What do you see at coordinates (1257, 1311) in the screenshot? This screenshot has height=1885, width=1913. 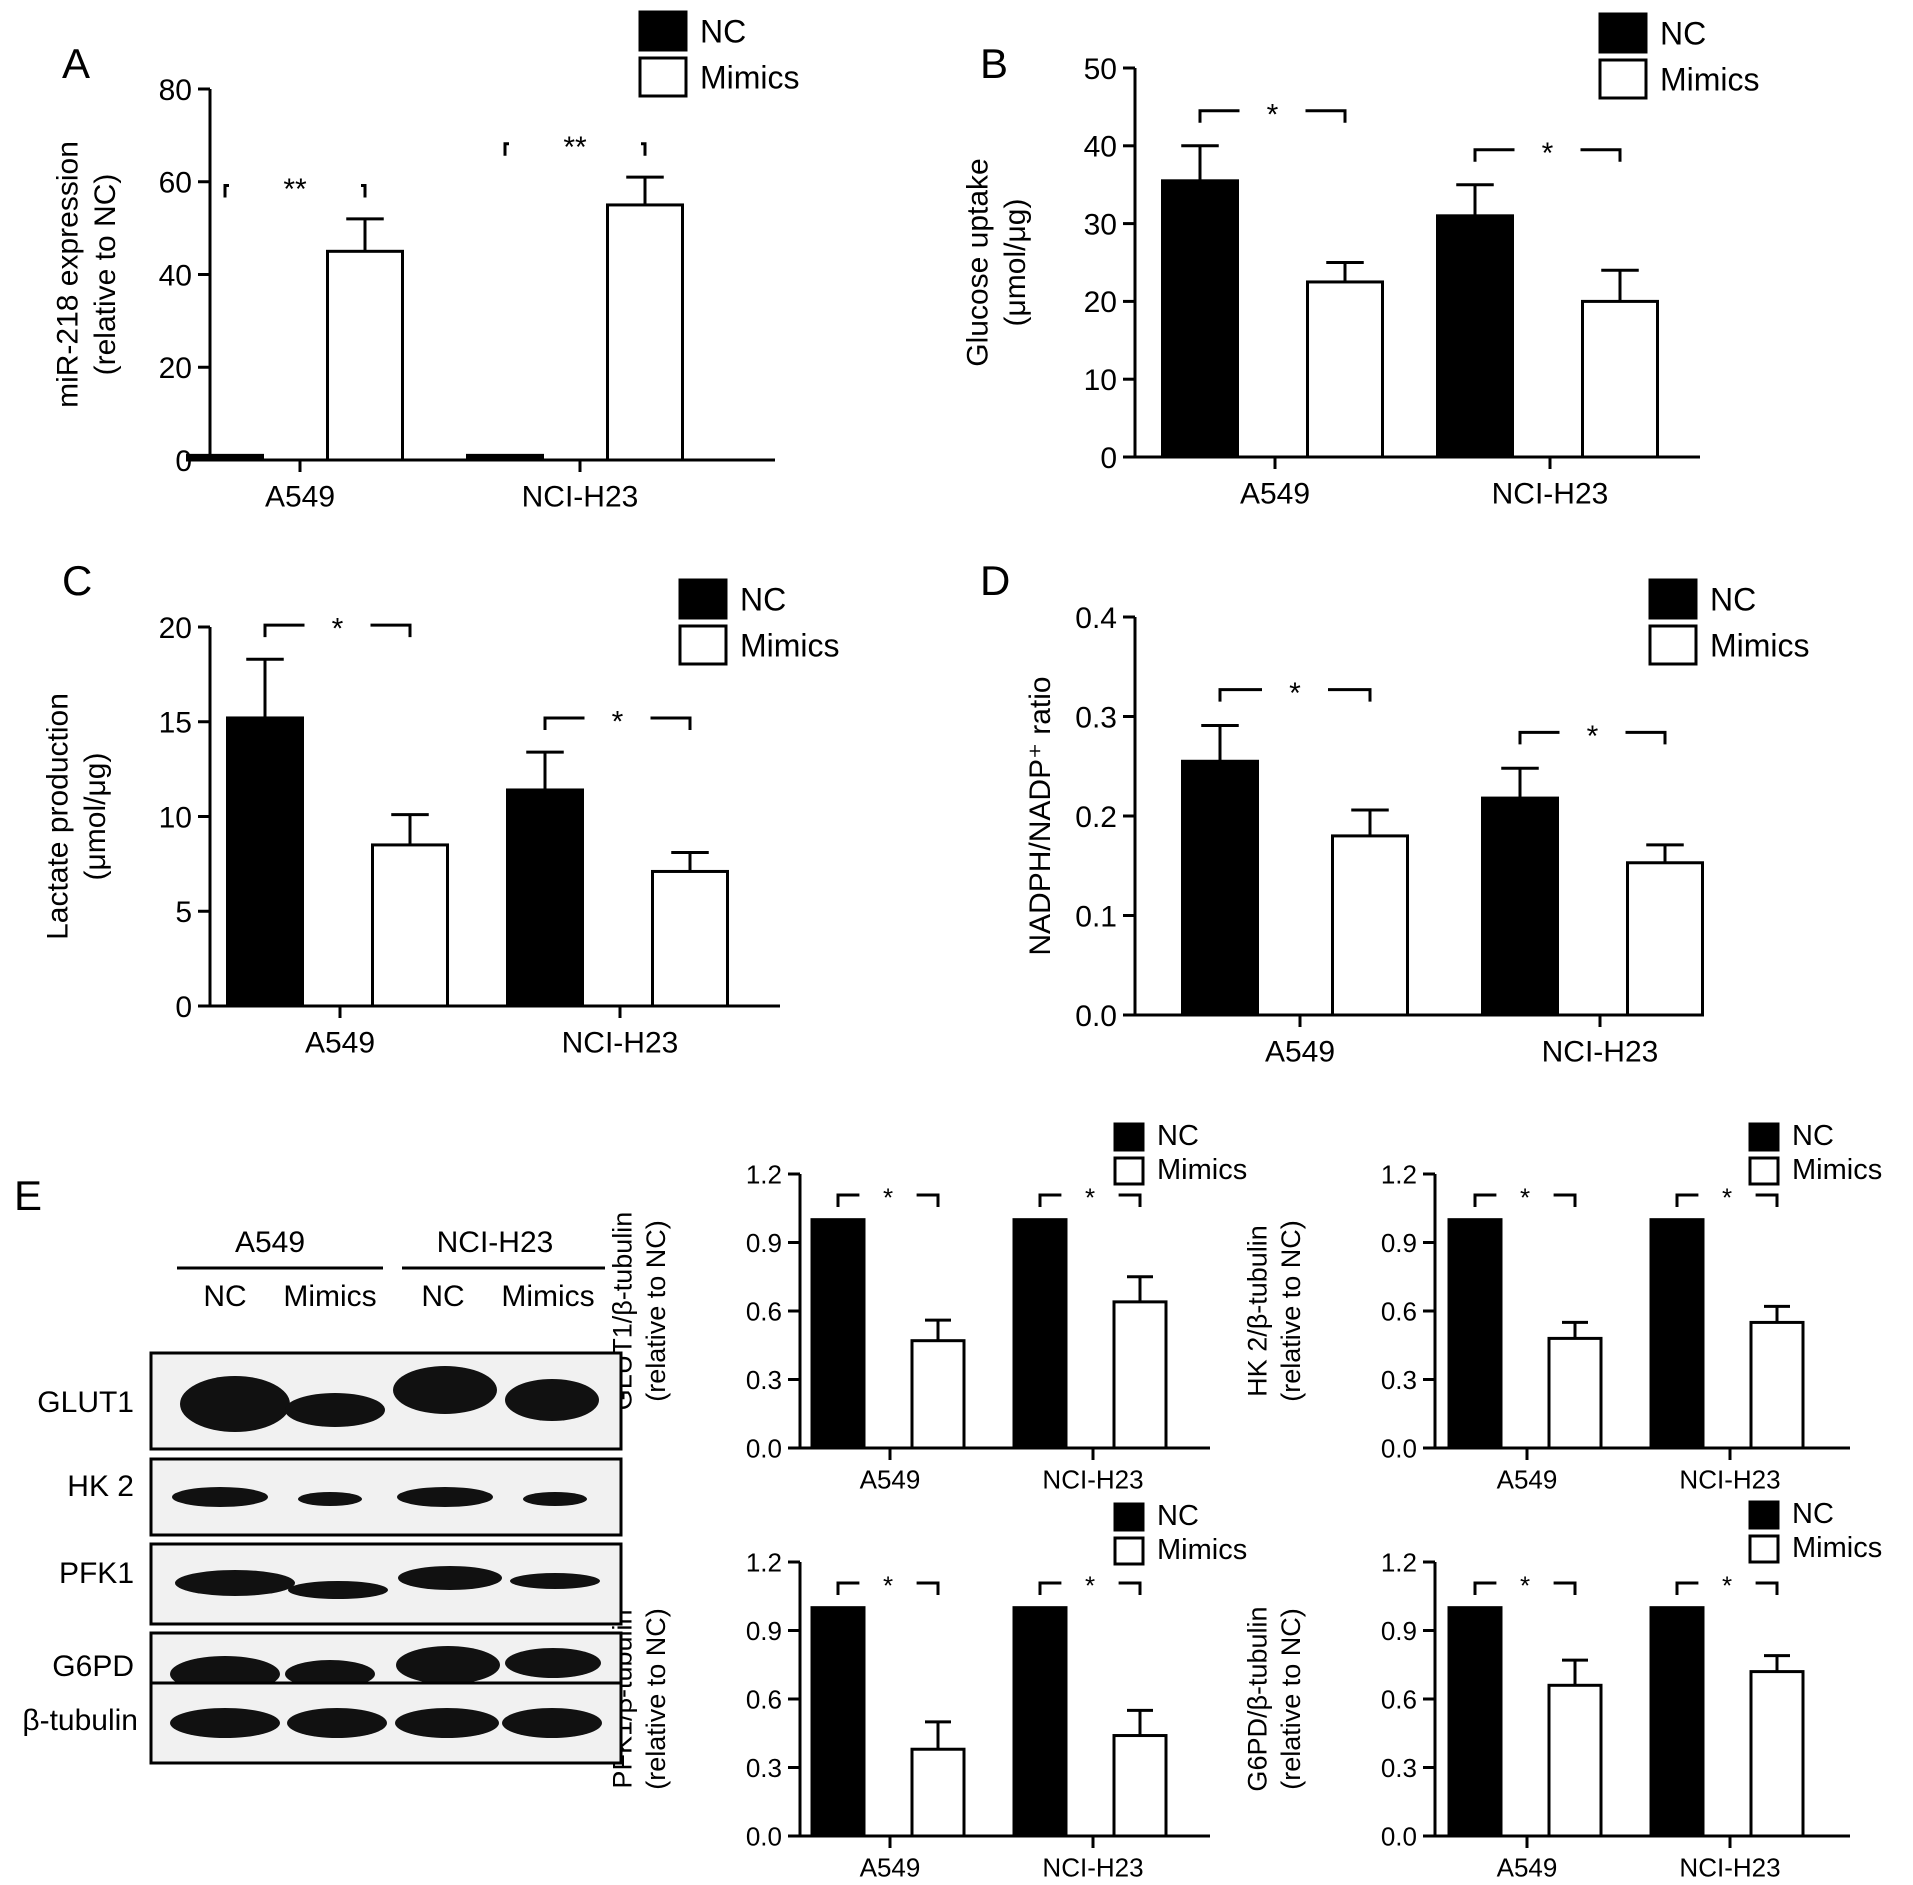 I see `y-axis-label: HK 2/β-tubulin` at bounding box center [1257, 1311].